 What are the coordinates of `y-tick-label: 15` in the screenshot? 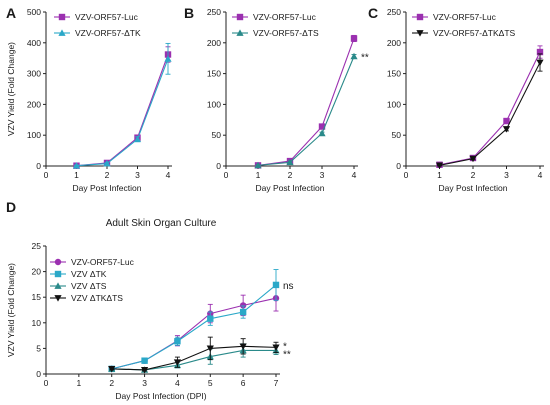 It's located at (37, 297).